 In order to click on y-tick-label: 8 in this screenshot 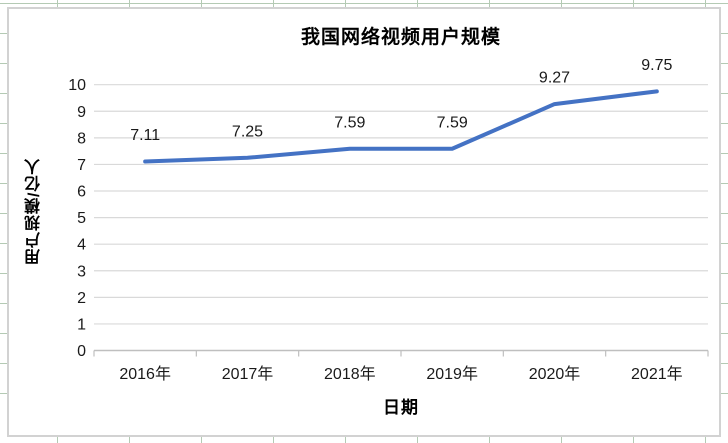, I will do `click(81, 138)`.